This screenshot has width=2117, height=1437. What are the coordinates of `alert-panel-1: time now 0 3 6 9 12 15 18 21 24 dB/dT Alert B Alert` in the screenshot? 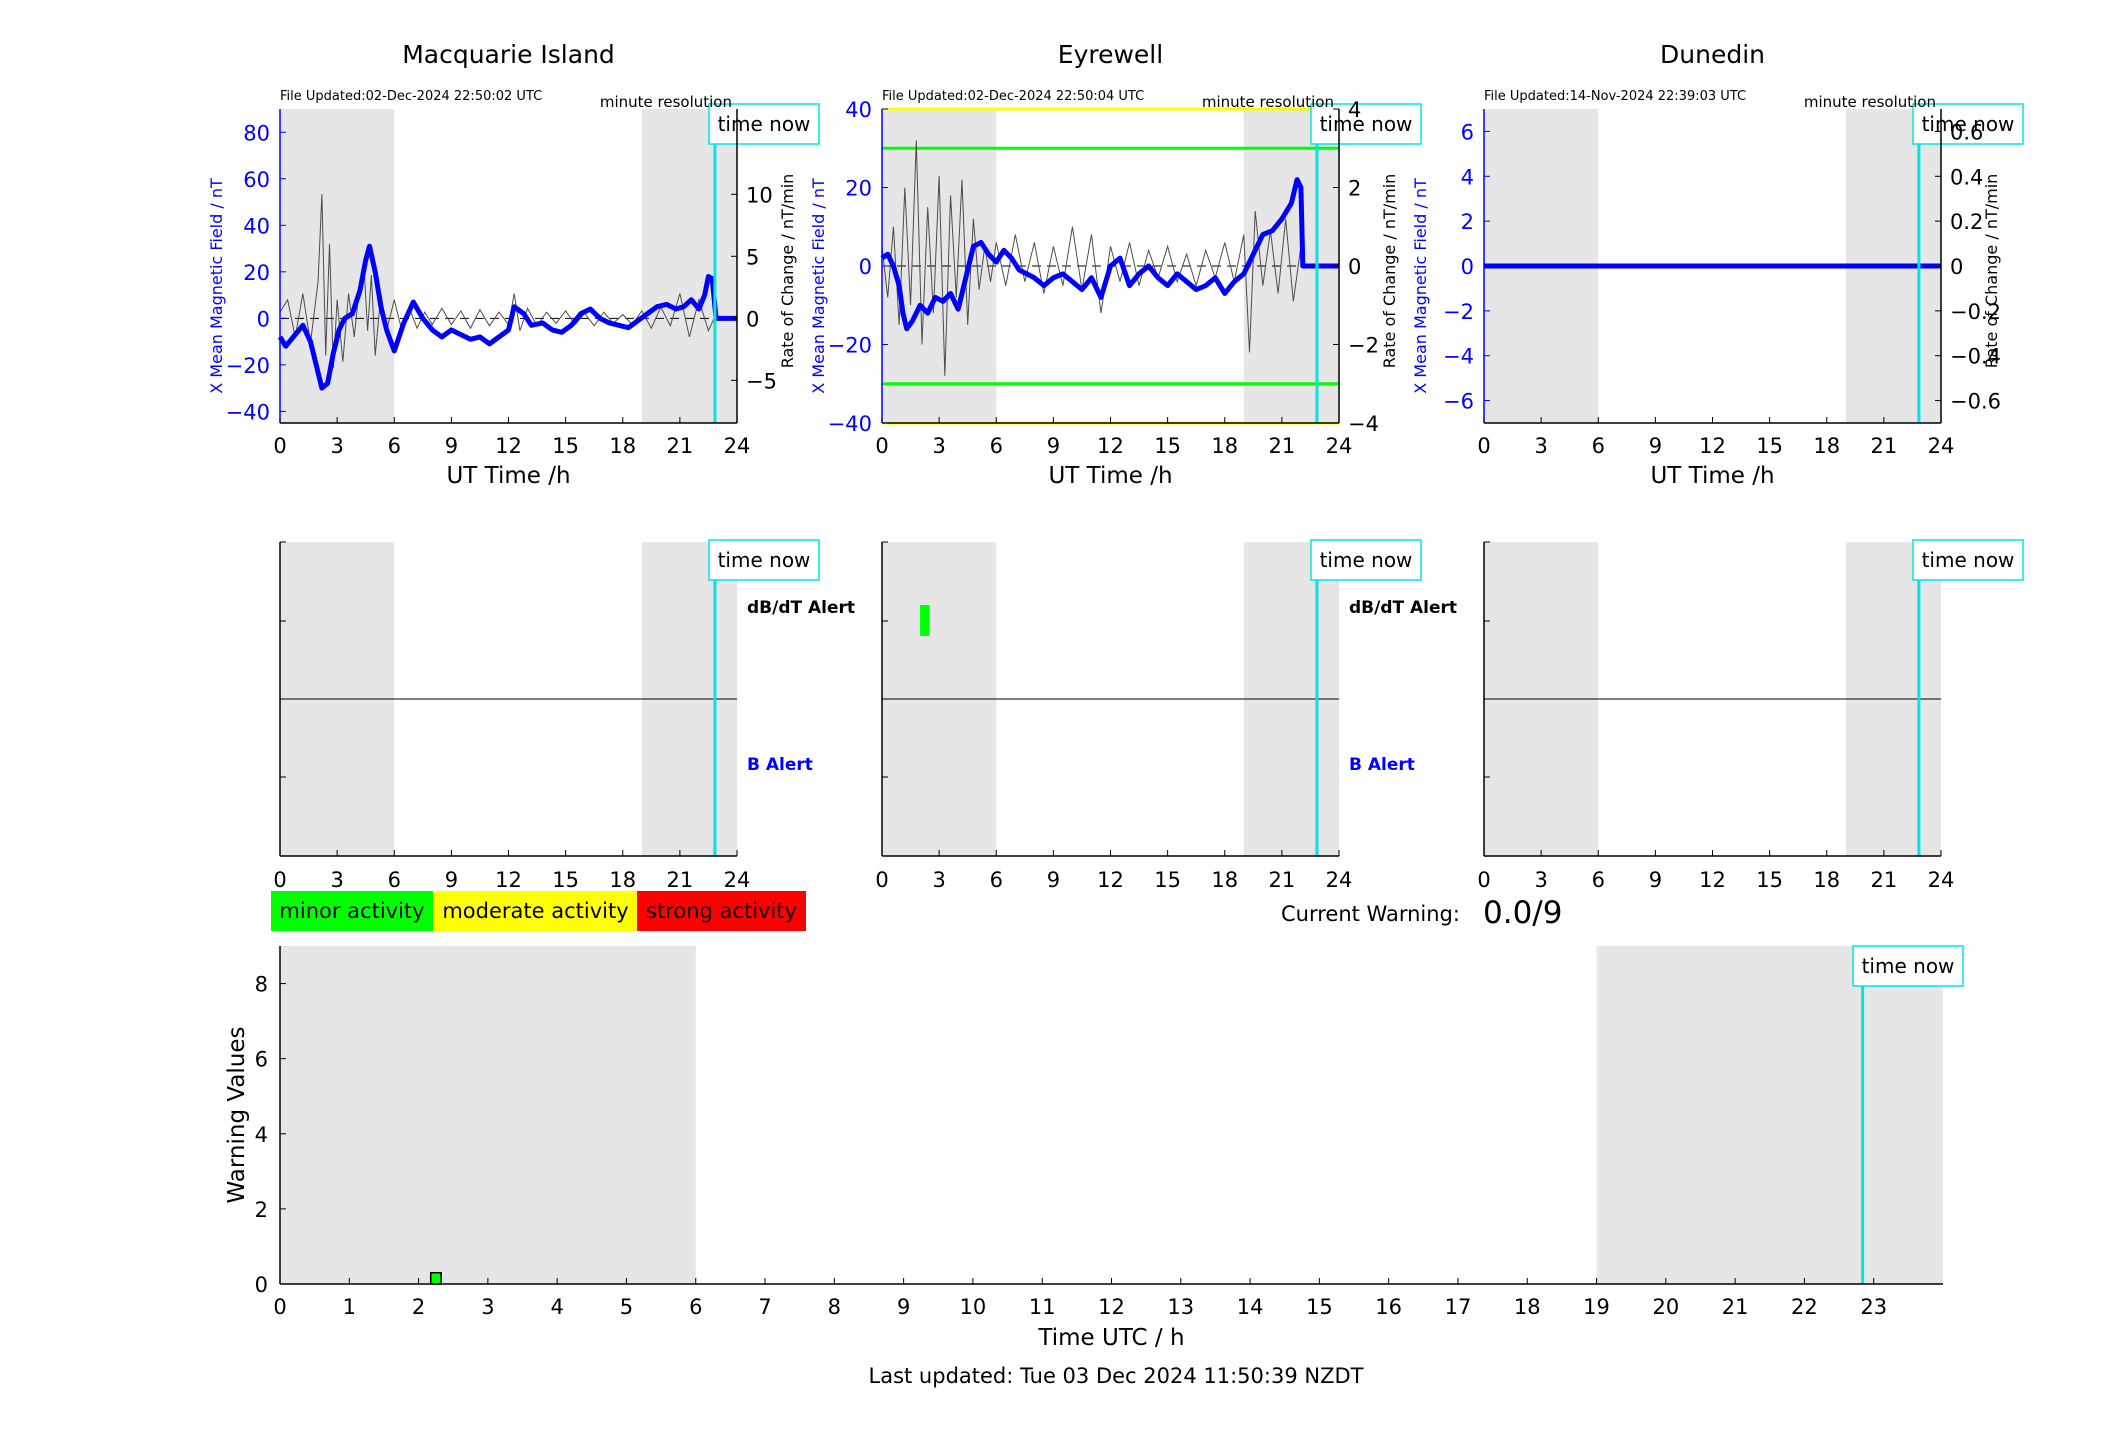 It's located at (1166, 715).